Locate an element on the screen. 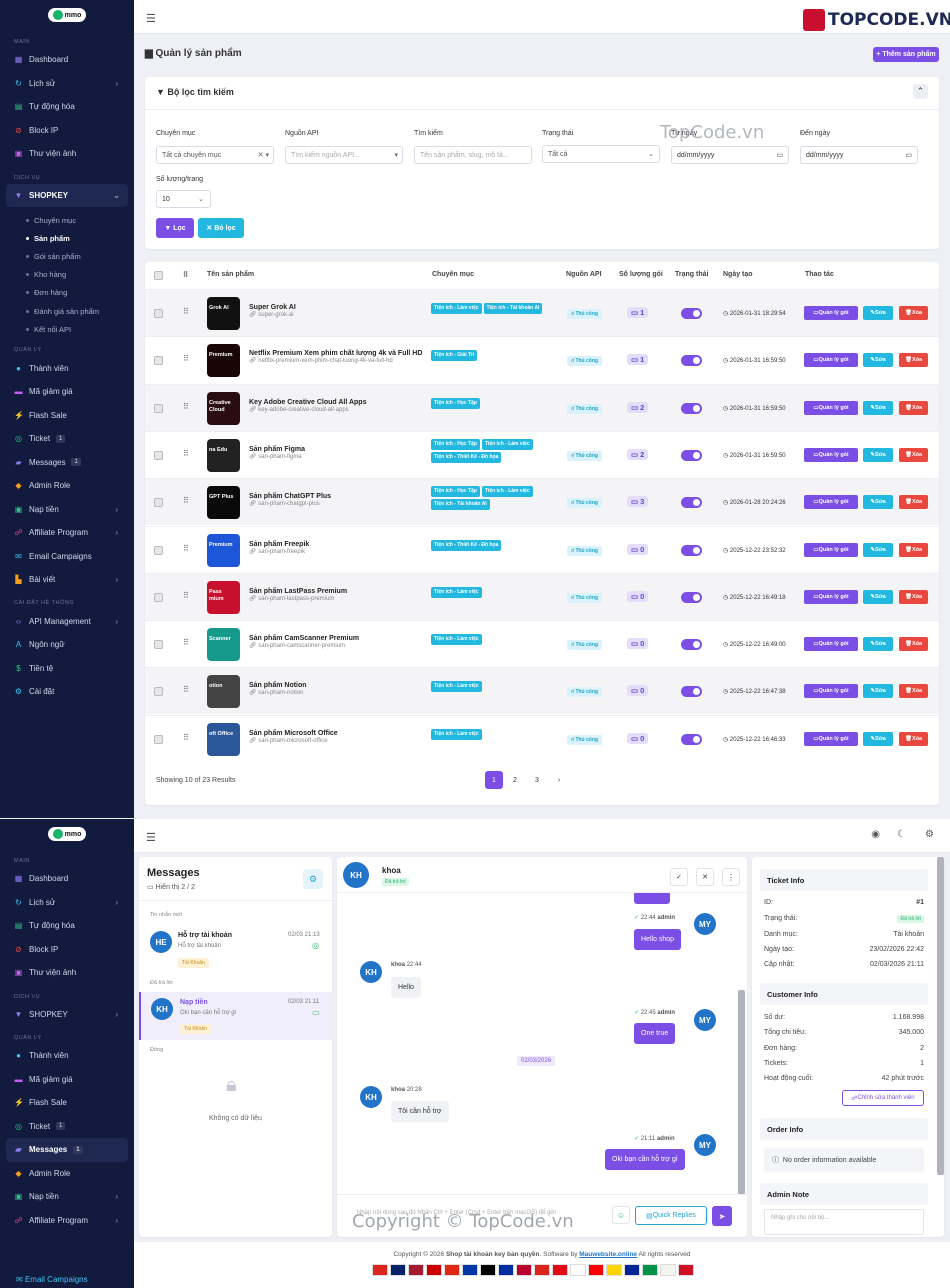  header-status: Trạng thái is located at coordinates (692, 274).